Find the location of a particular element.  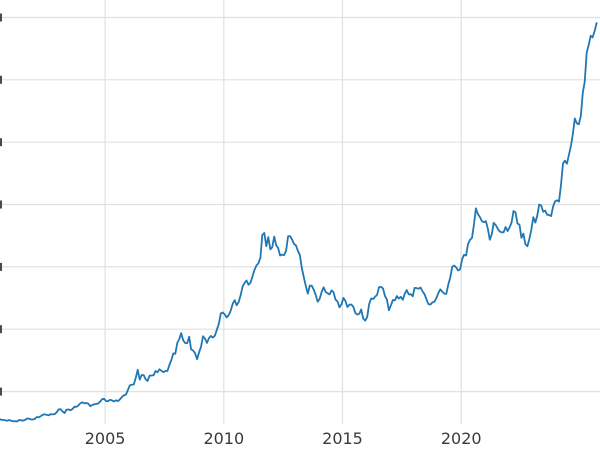

x-tick-label: 2020 is located at coordinates (461, 438).